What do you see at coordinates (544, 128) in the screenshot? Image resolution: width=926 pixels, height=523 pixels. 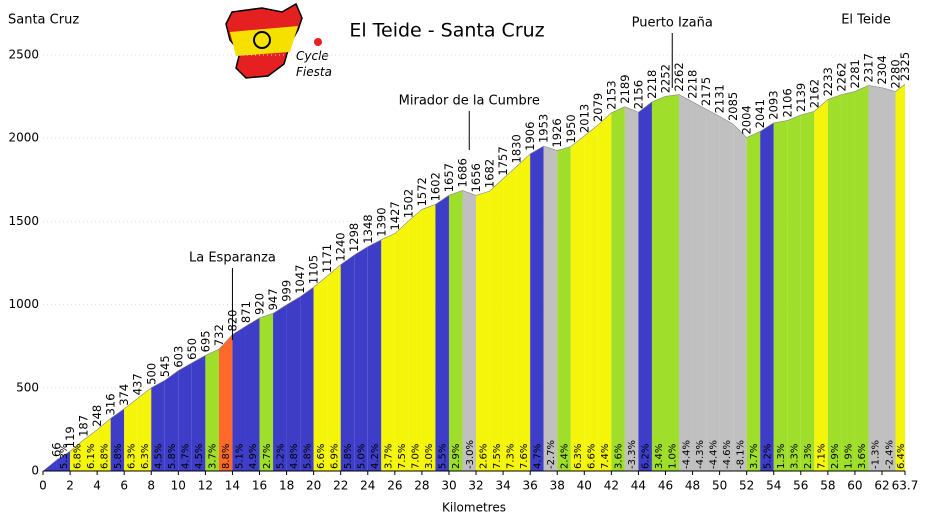 I see `elevation-label: 1953` at bounding box center [544, 128].